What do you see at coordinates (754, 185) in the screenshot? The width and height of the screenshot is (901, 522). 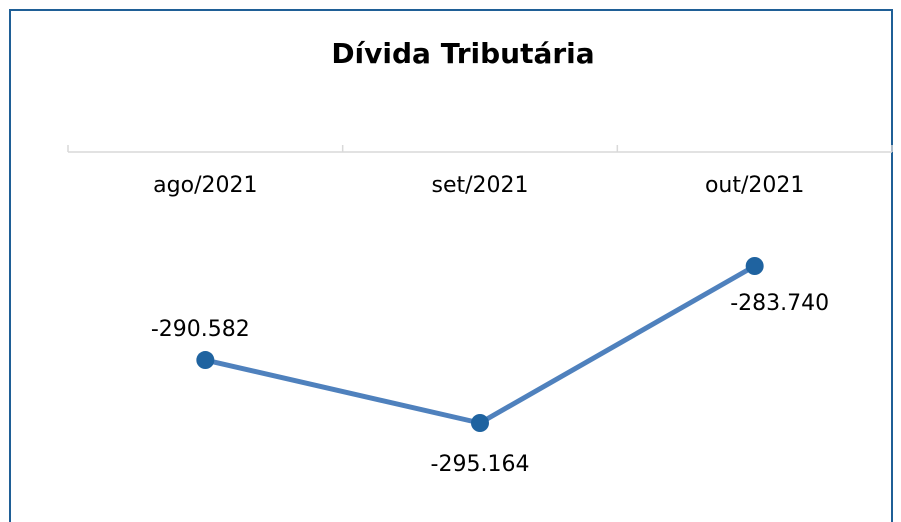 I see `x-tick-label: out/2021` at bounding box center [754, 185].